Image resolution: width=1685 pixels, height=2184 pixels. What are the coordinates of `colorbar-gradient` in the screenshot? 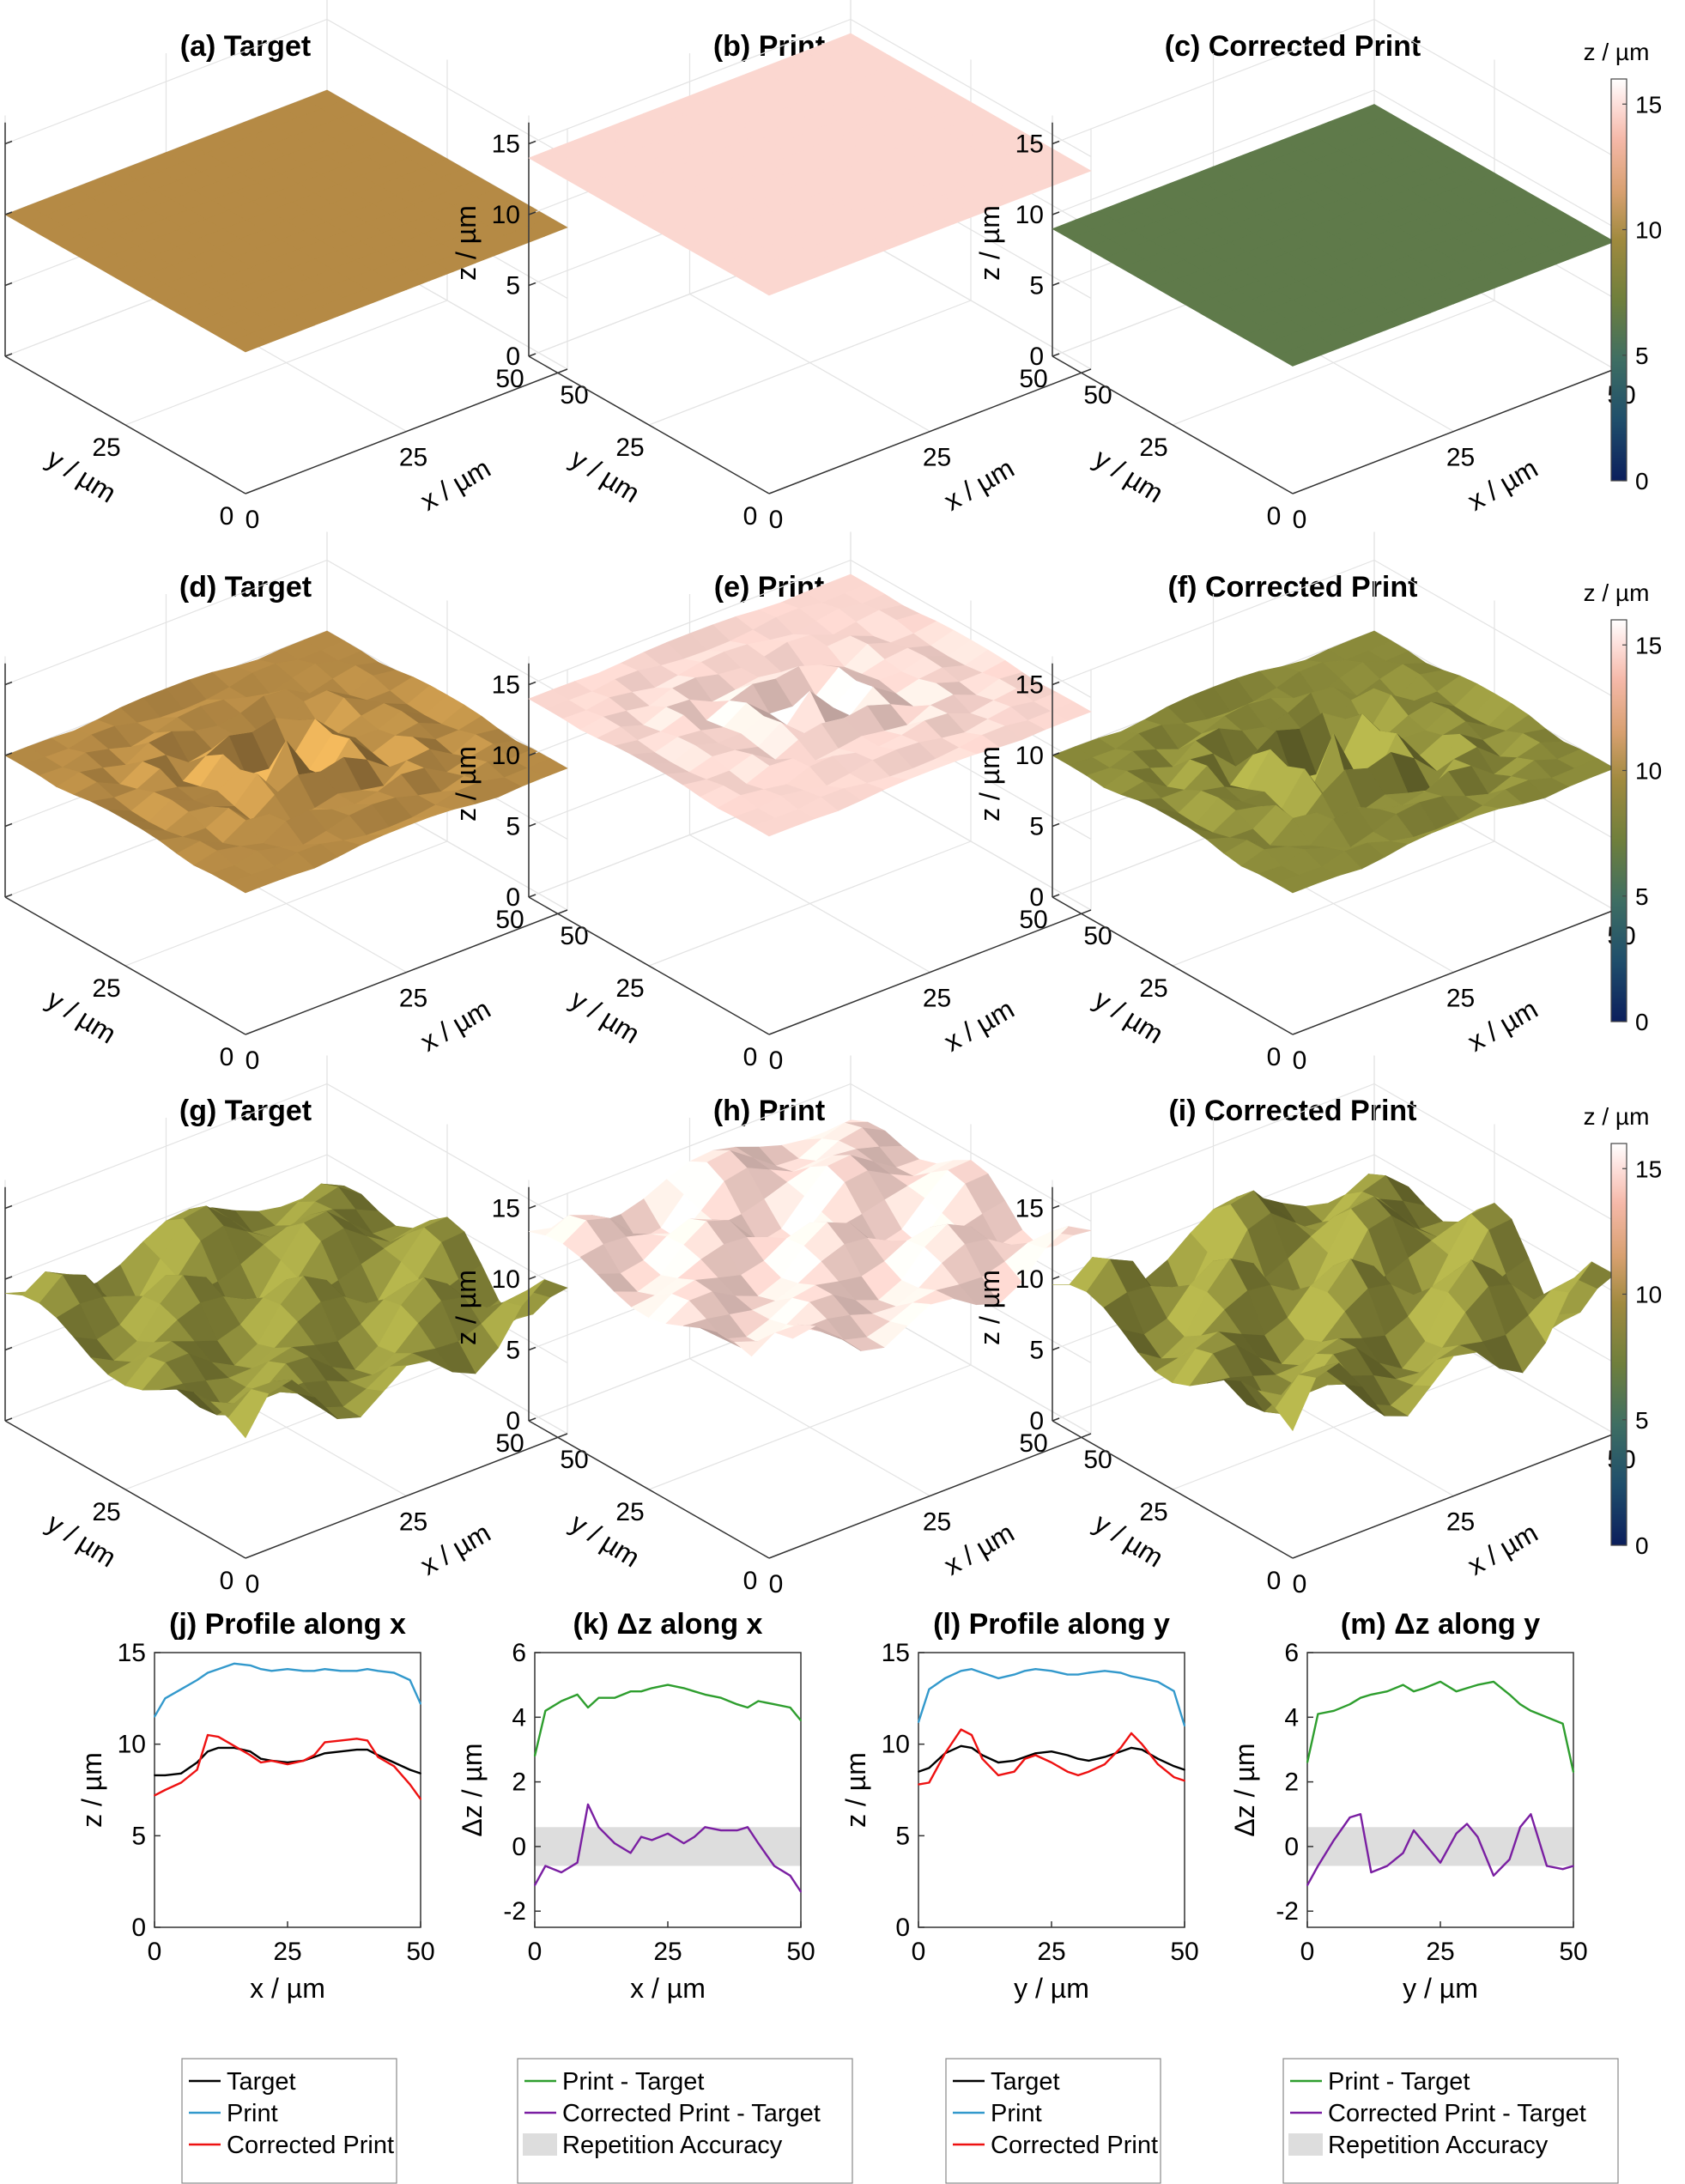 It's located at (1619, 821).